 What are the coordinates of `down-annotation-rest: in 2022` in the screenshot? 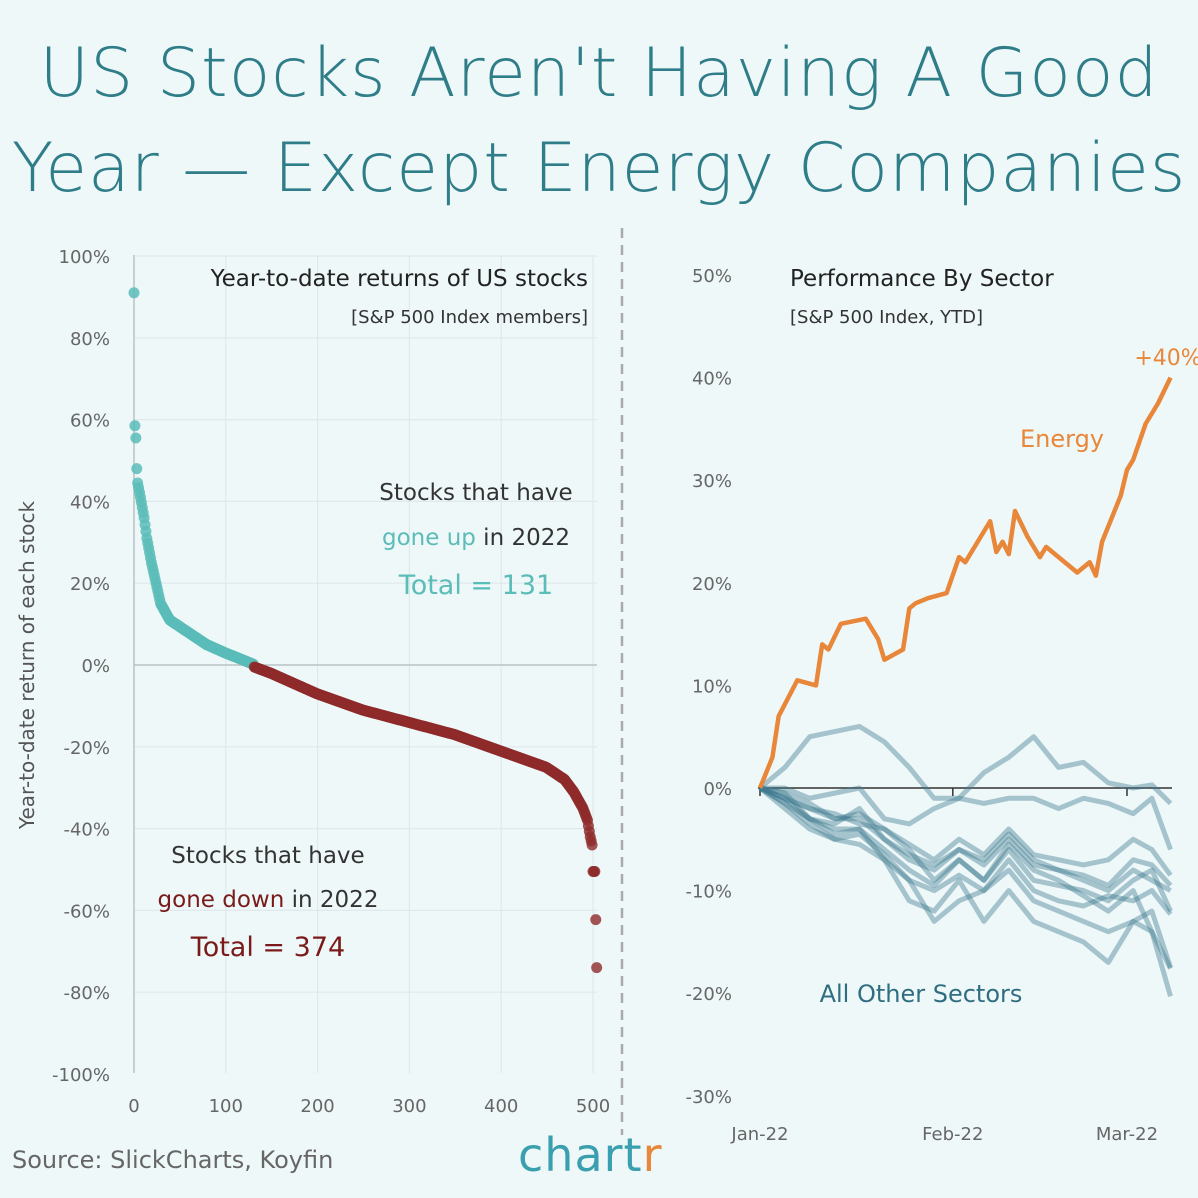 It's located at (331, 900).